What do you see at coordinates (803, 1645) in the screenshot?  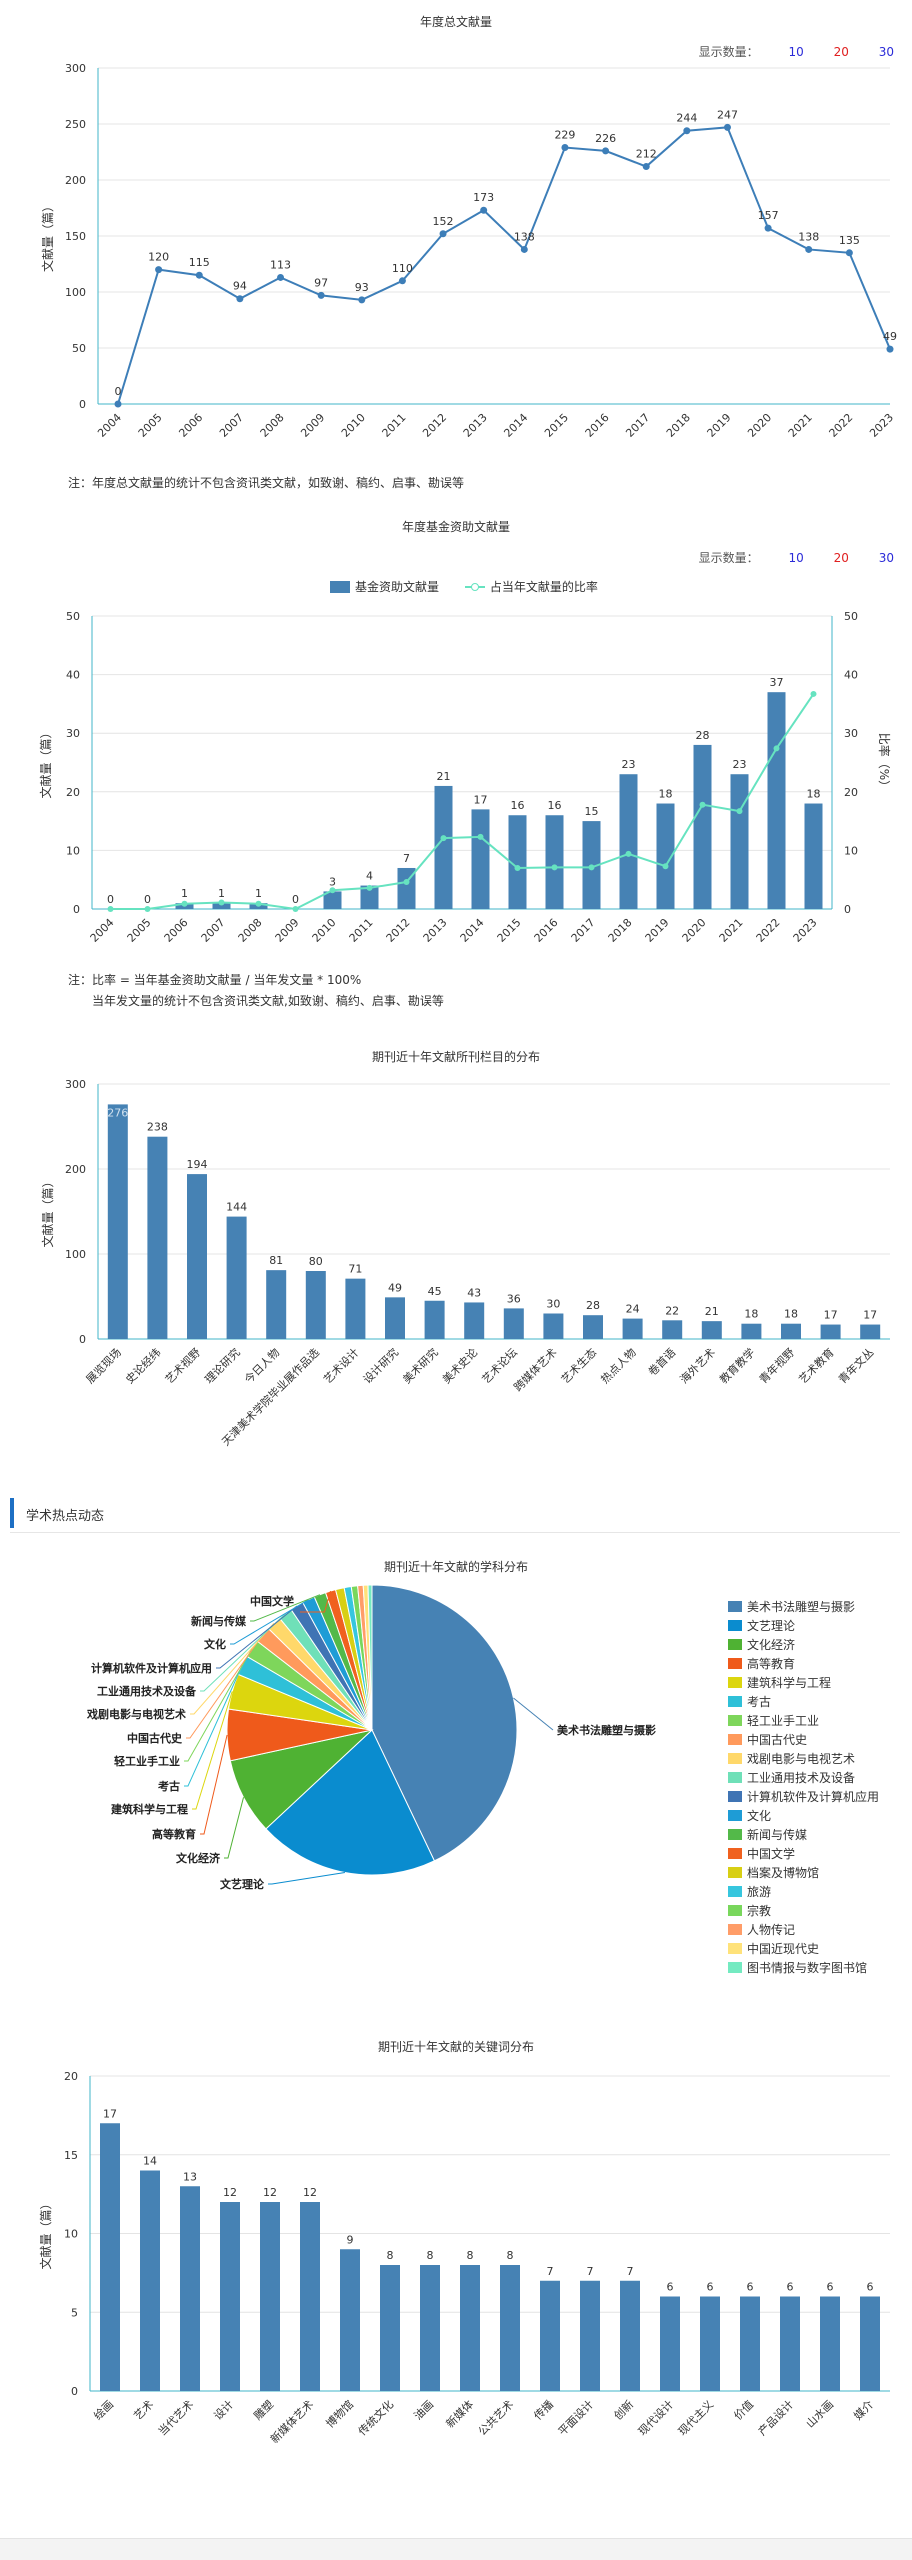 I see `legend-item: 文化经济` at bounding box center [803, 1645].